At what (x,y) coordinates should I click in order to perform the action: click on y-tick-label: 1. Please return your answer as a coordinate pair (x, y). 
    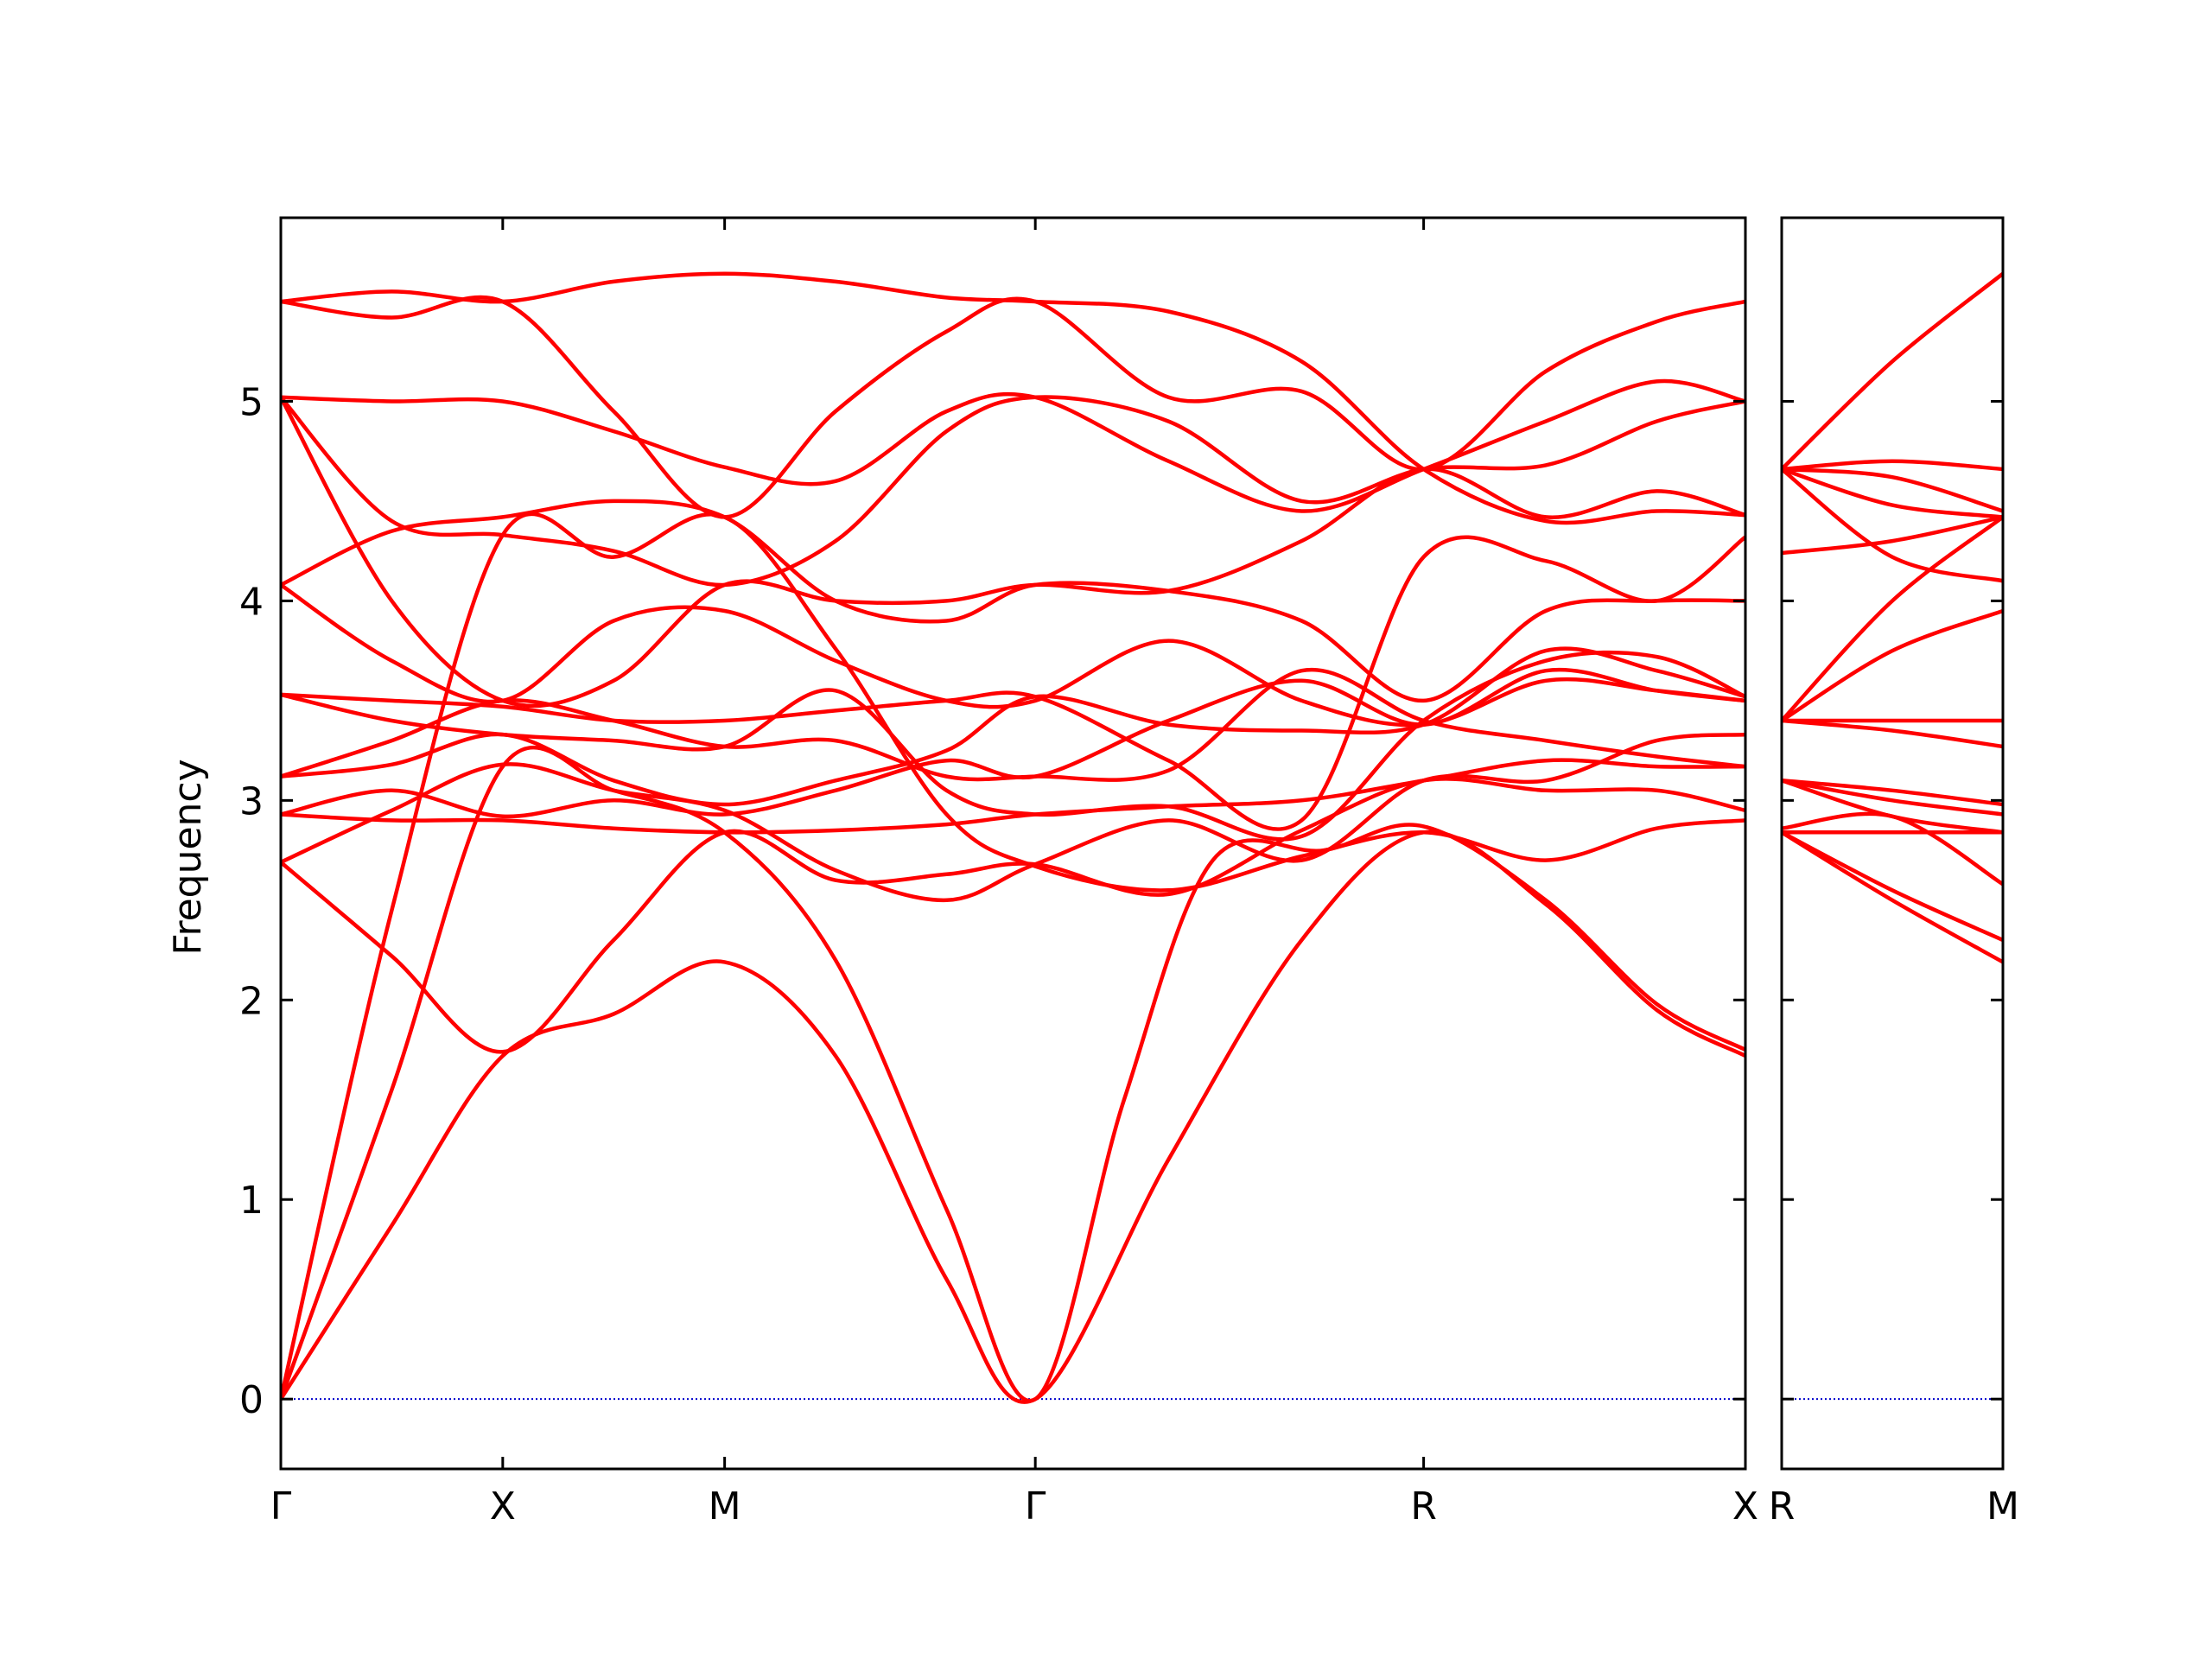
    Looking at the image, I should click on (251, 1201).